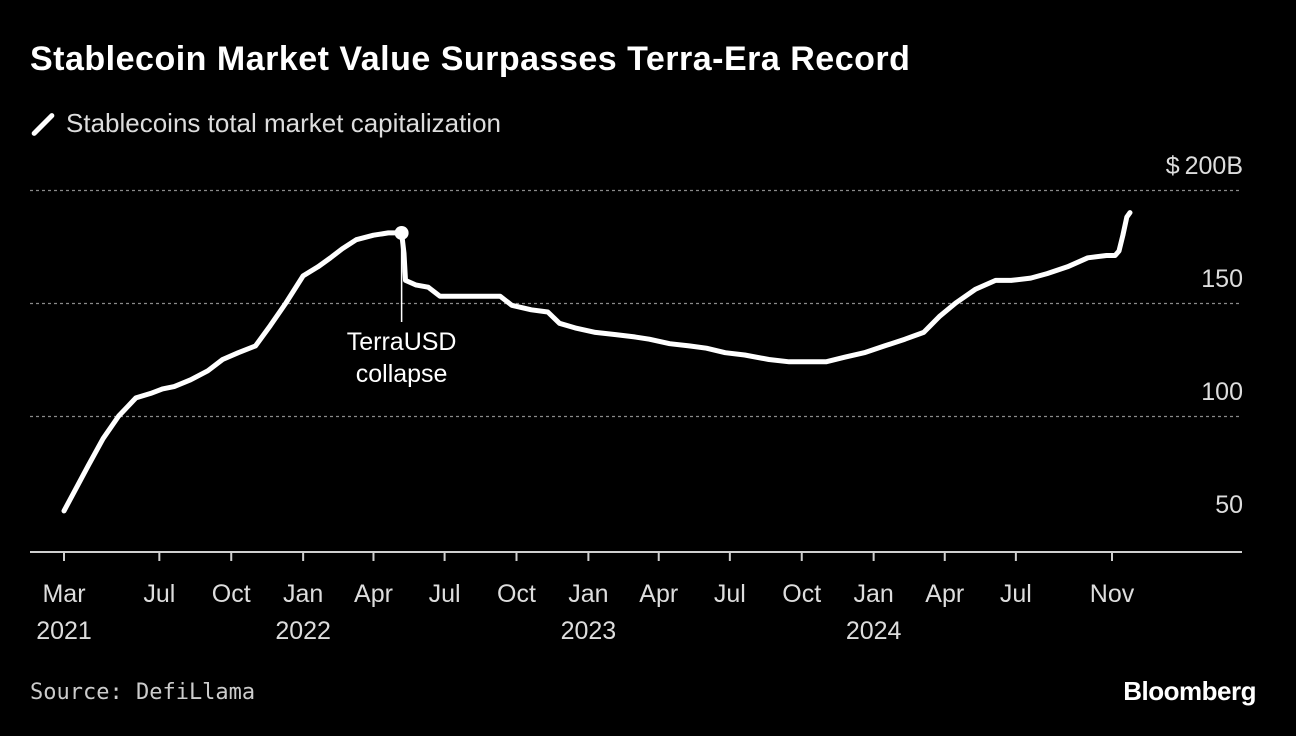 Image resolution: width=1296 pixels, height=736 pixels. Describe the element at coordinates (1229, 505) in the screenshot. I see `y-tick-label: 50` at that location.